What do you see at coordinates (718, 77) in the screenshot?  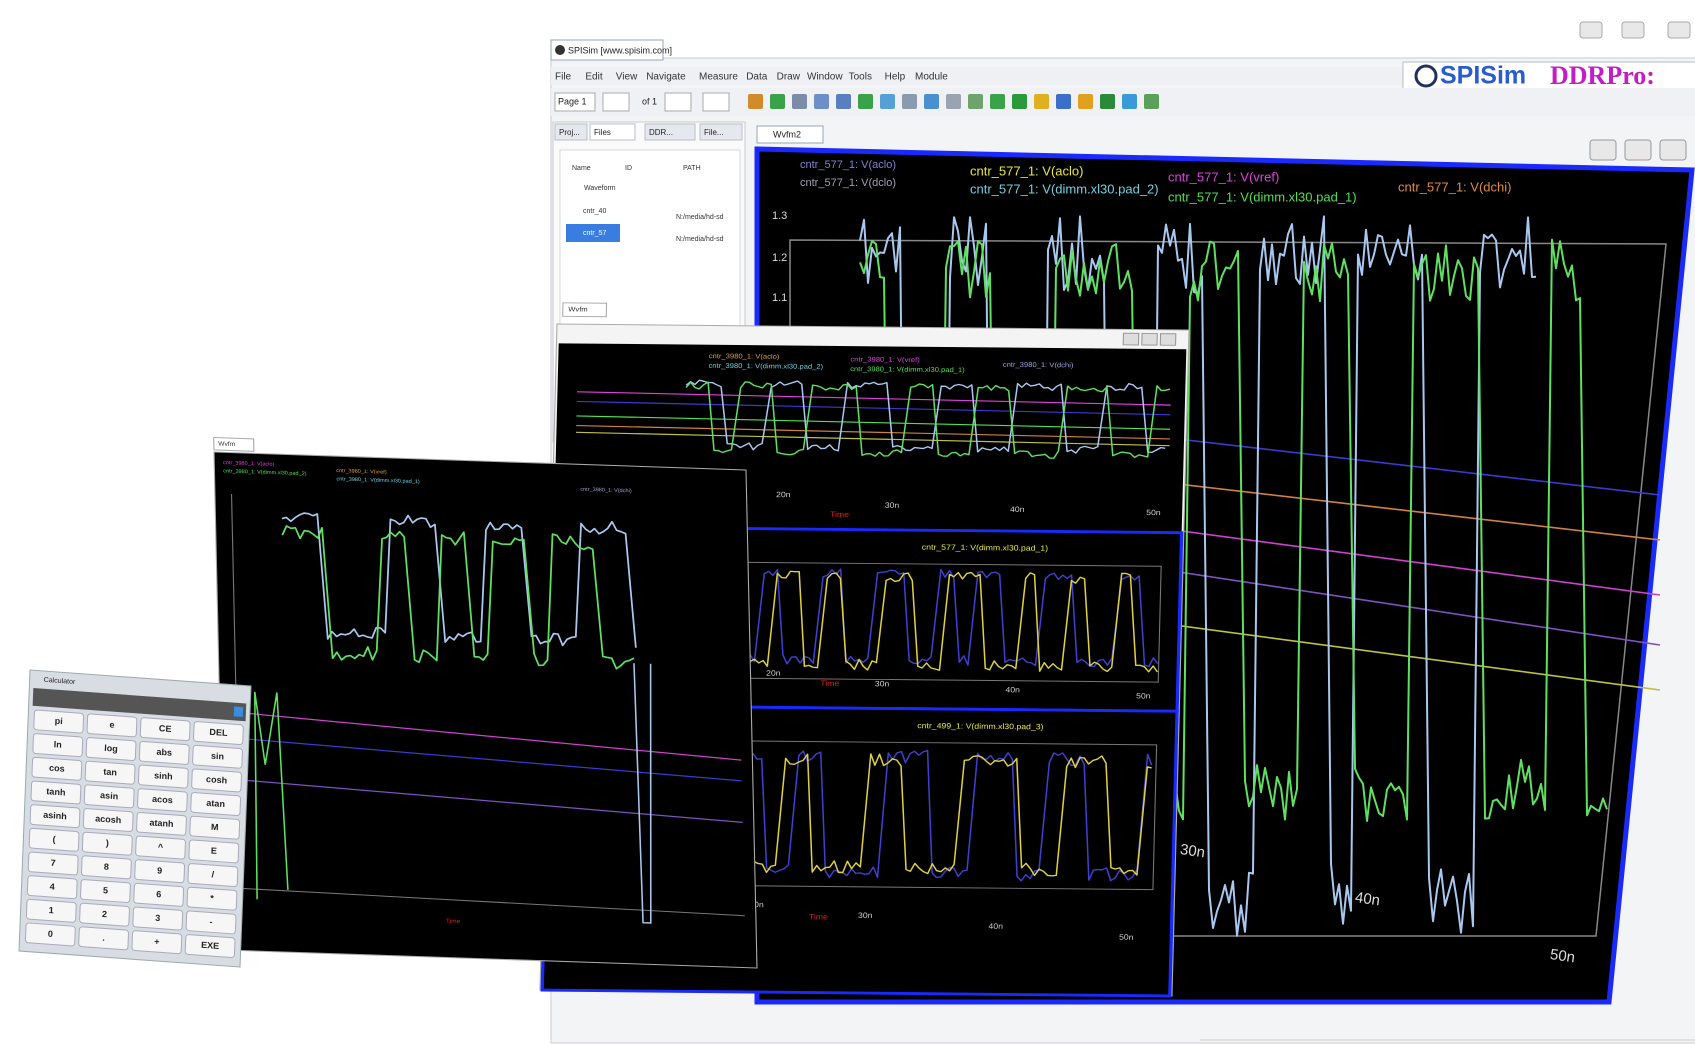 I see `menu-item: Measure` at bounding box center [718, 77].